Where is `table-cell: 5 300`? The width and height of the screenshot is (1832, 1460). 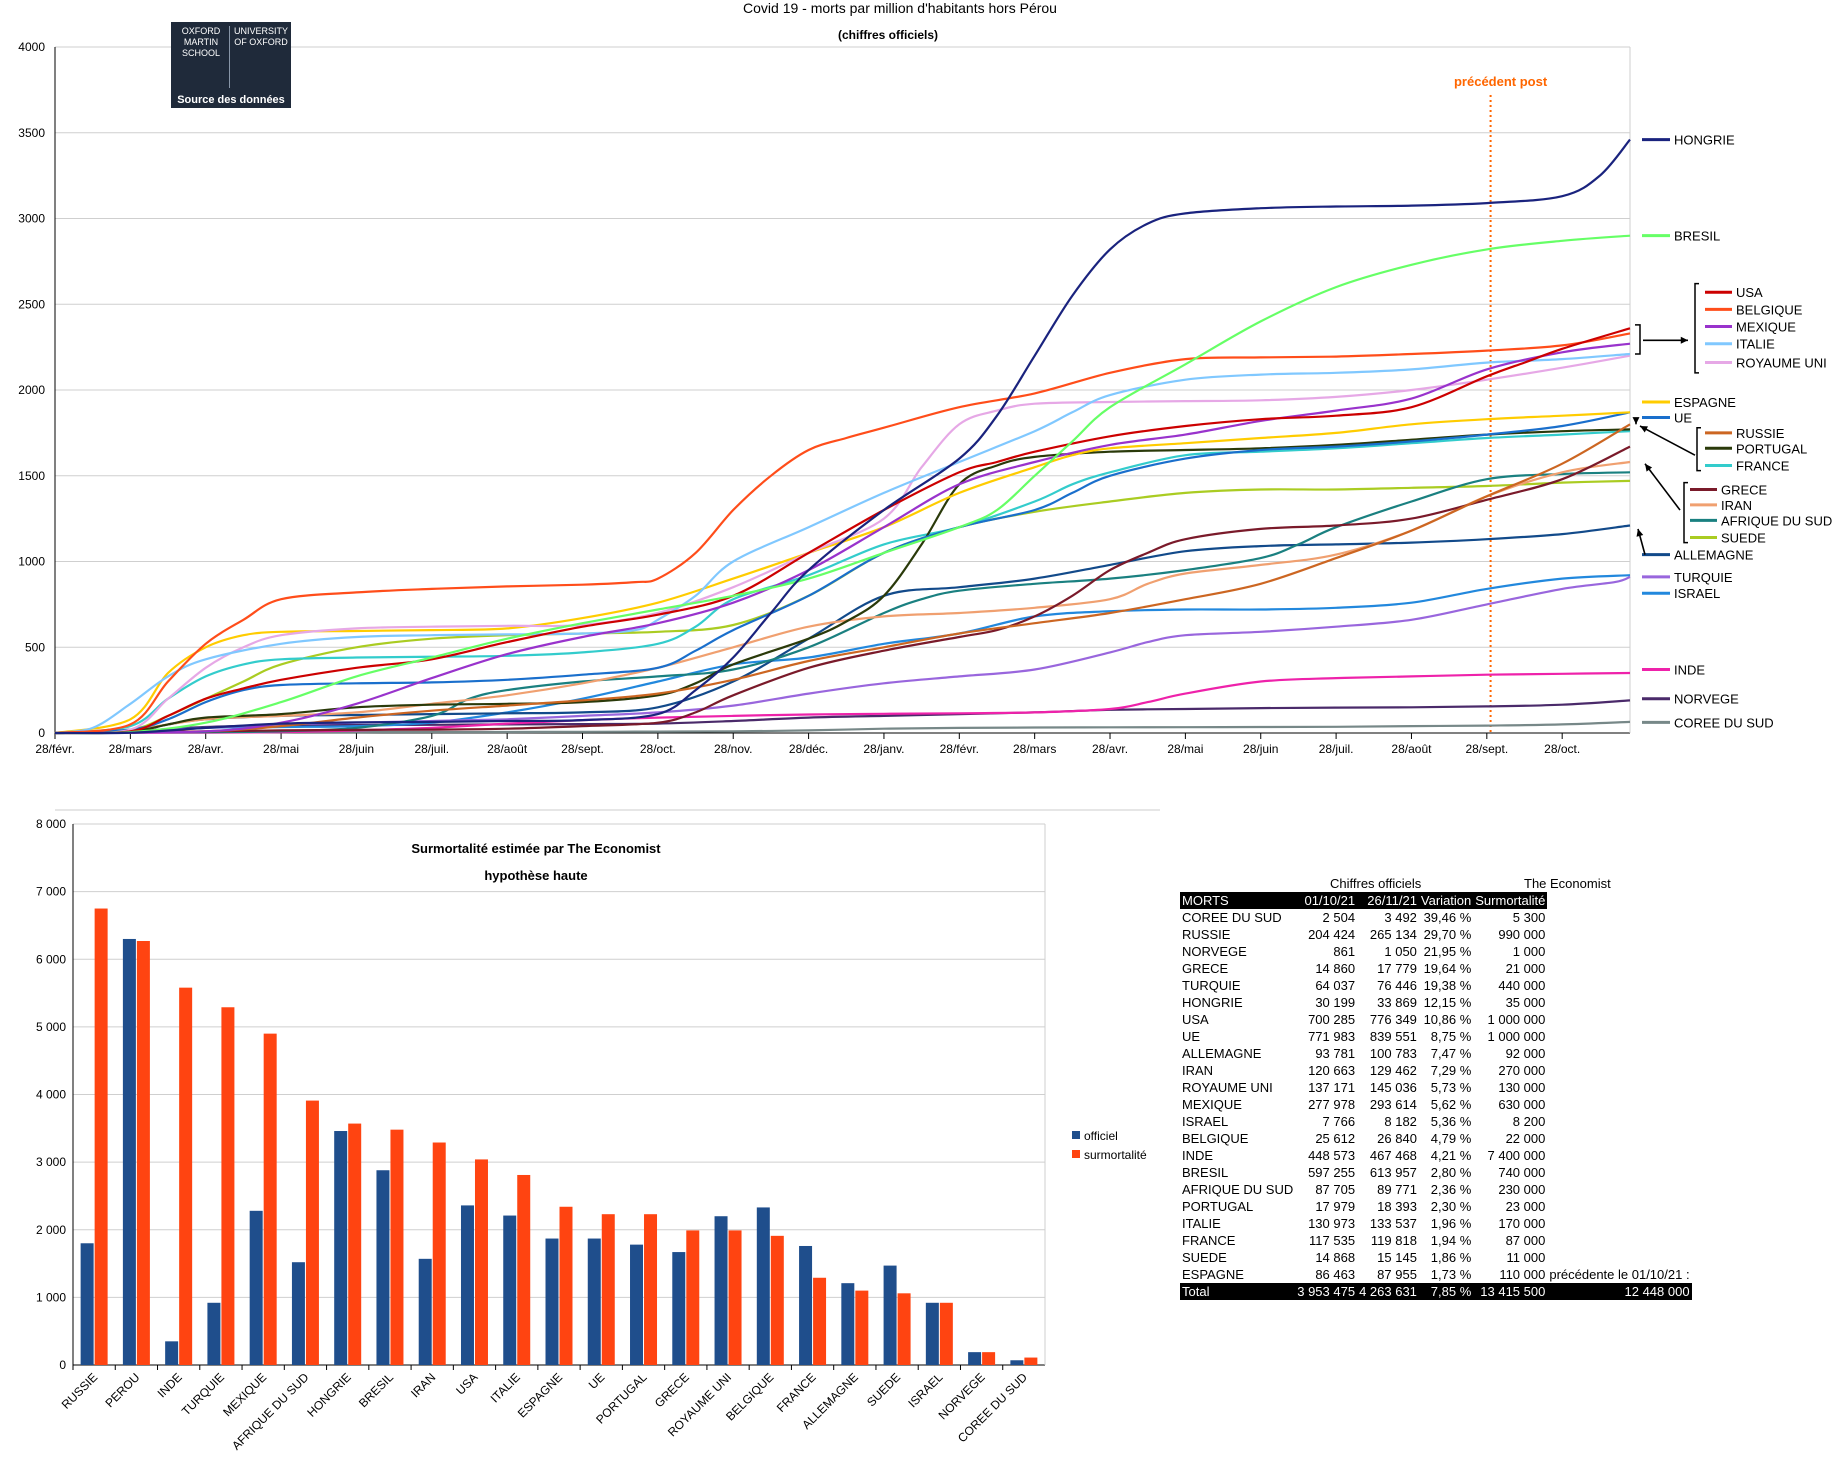 table-cell: 5 300 is located at coordinates (1529, 917).